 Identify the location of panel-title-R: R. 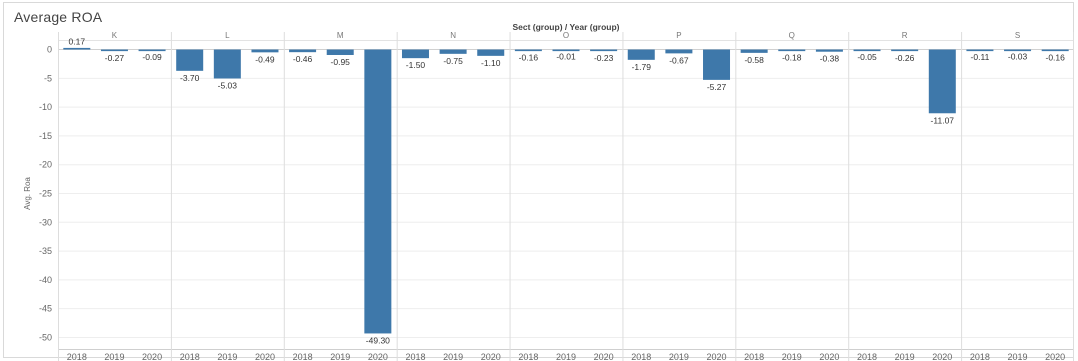
(905, 35).